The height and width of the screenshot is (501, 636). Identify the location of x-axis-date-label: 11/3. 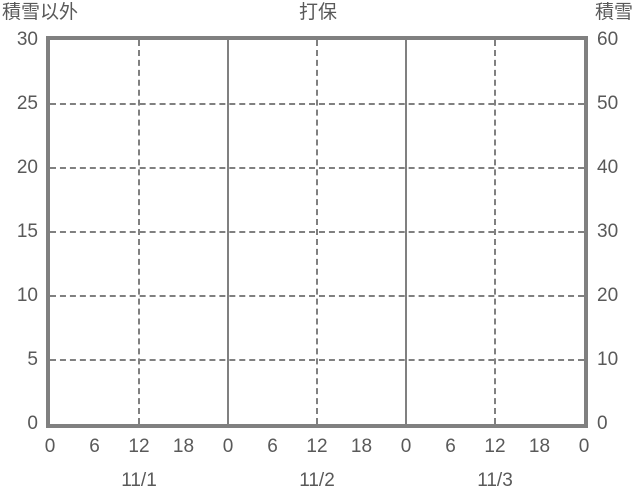
(495, 480).